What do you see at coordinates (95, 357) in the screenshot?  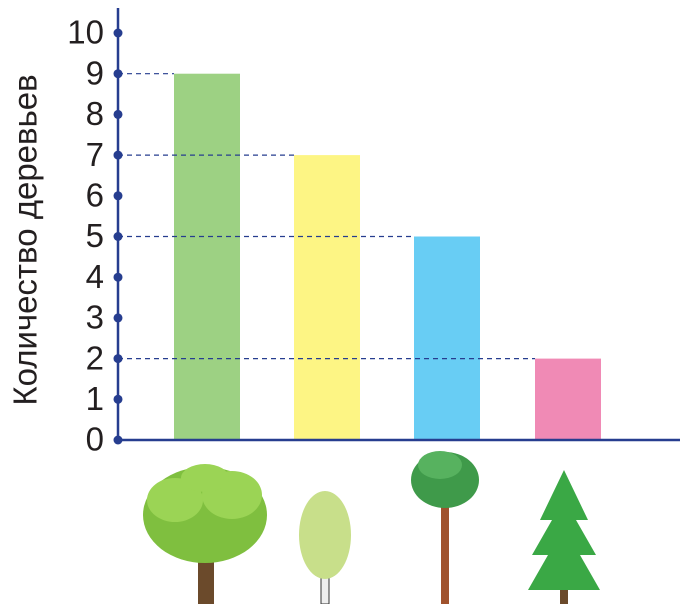 I see `y-tick-label: 2` at bounding box center [95, 357].